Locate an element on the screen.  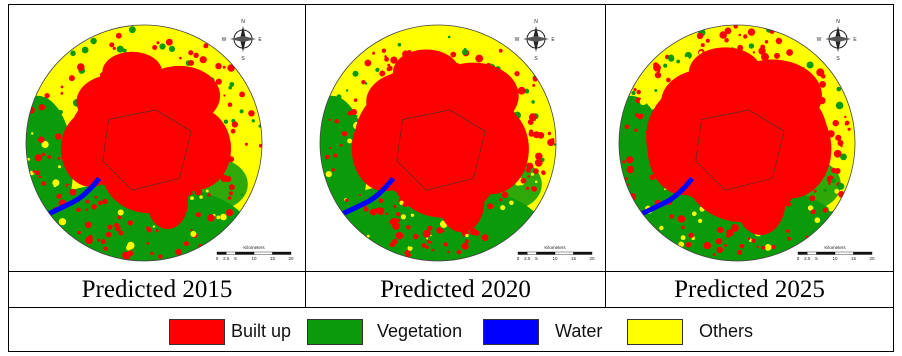
compass-letter-e: E is located at coordinates (855, 40).